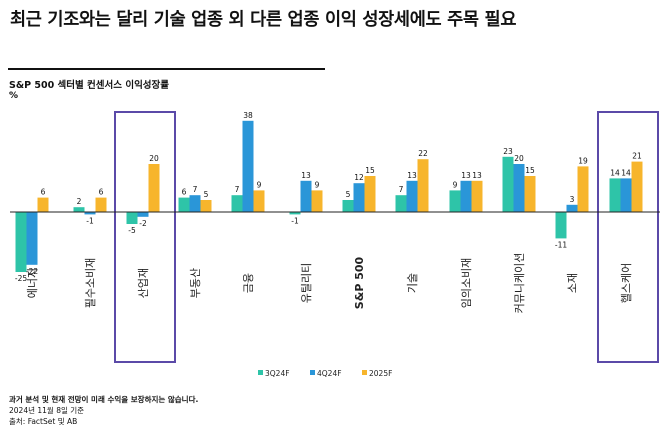 This screenshot has height=432, width=670. What do you see at coordinates (423, 153) in the screenshot?
I see `data-label: 22` at bounding box center [423, 153].